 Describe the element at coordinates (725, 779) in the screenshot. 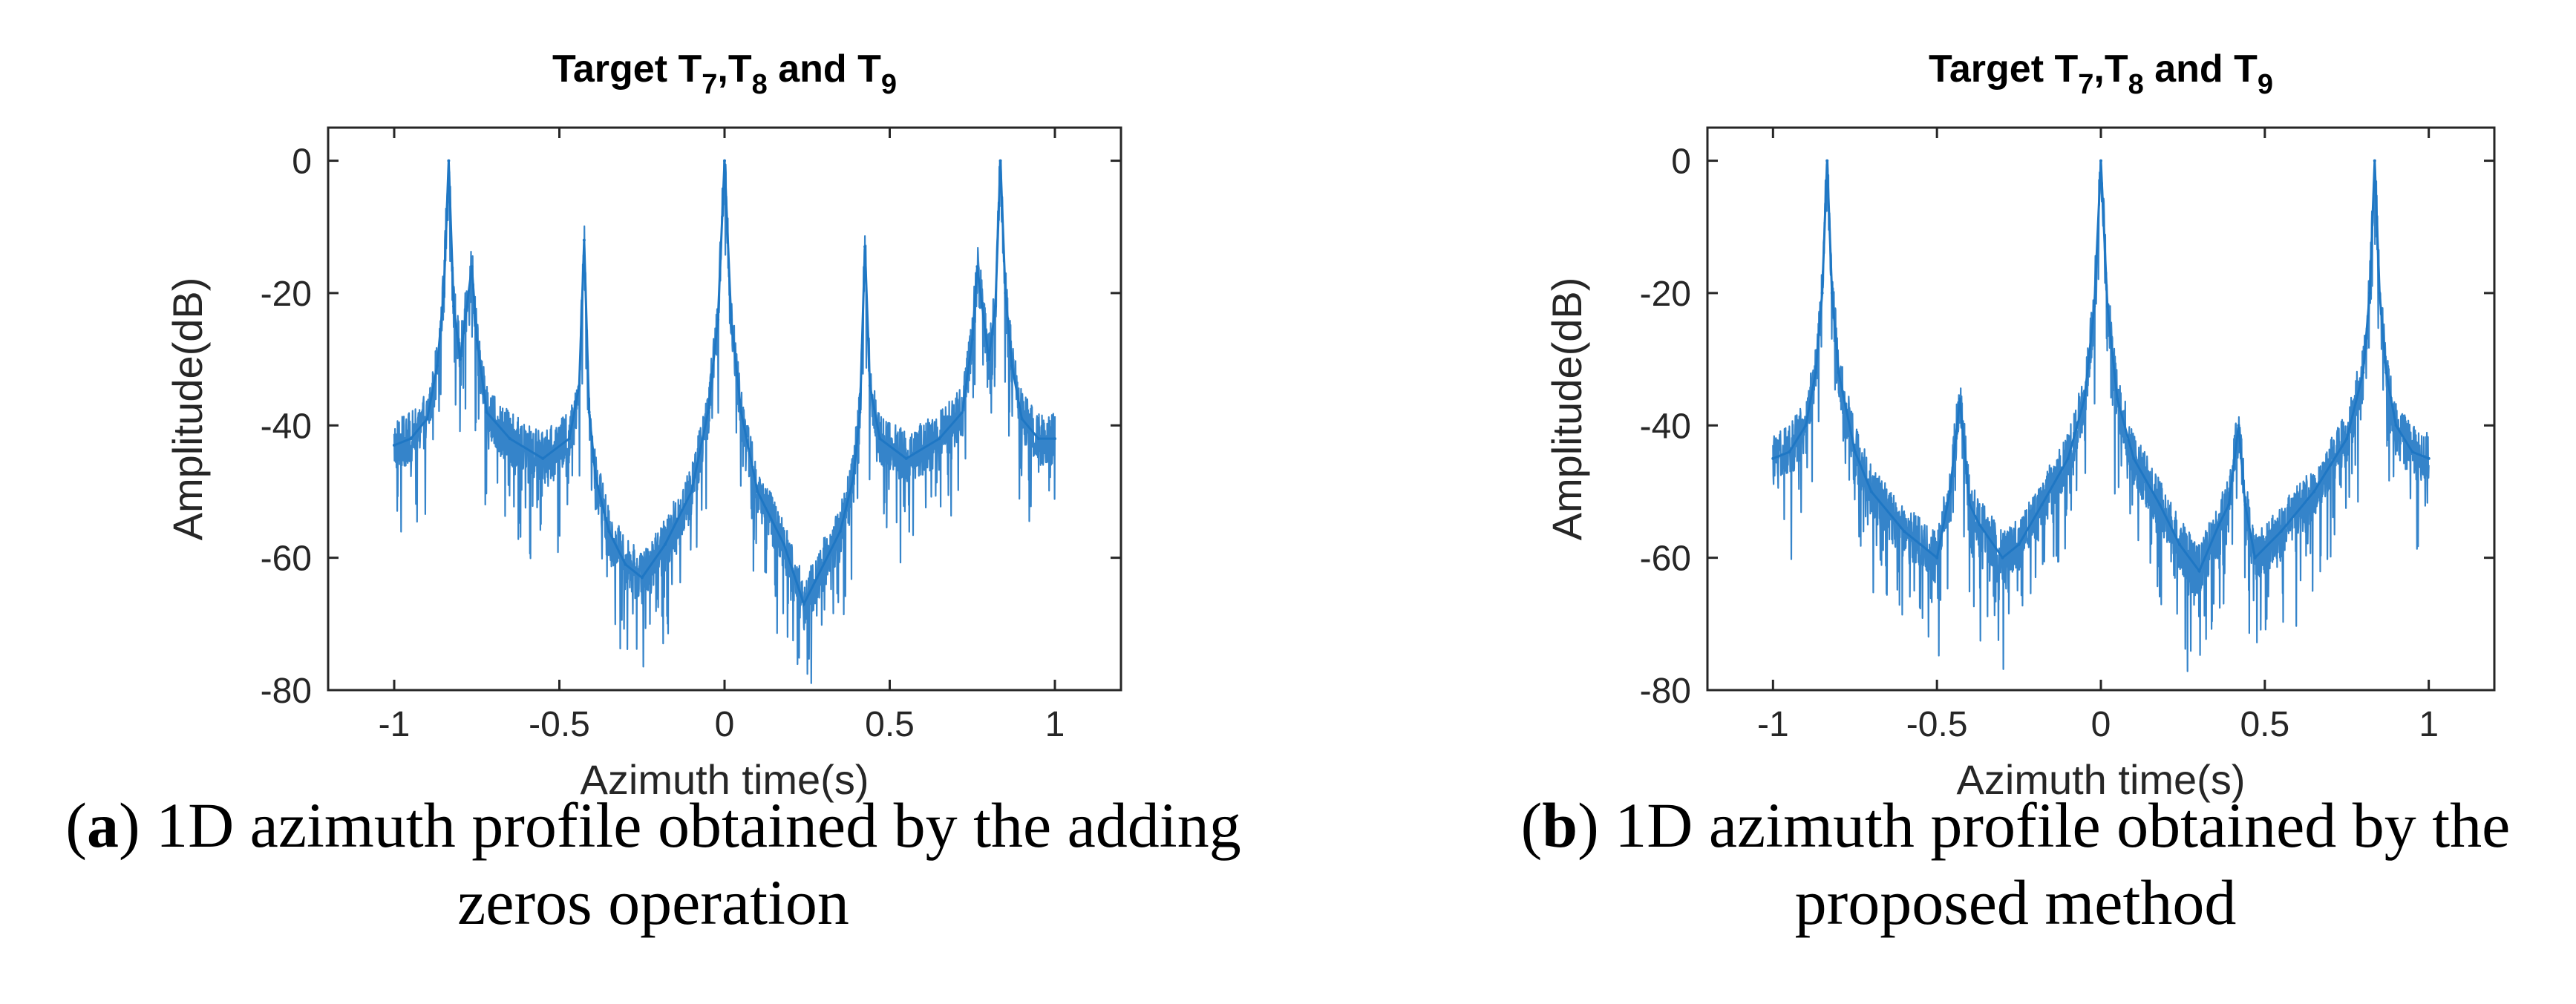

I see `x-axis-label-a: Azimuth time(s)` at that location.